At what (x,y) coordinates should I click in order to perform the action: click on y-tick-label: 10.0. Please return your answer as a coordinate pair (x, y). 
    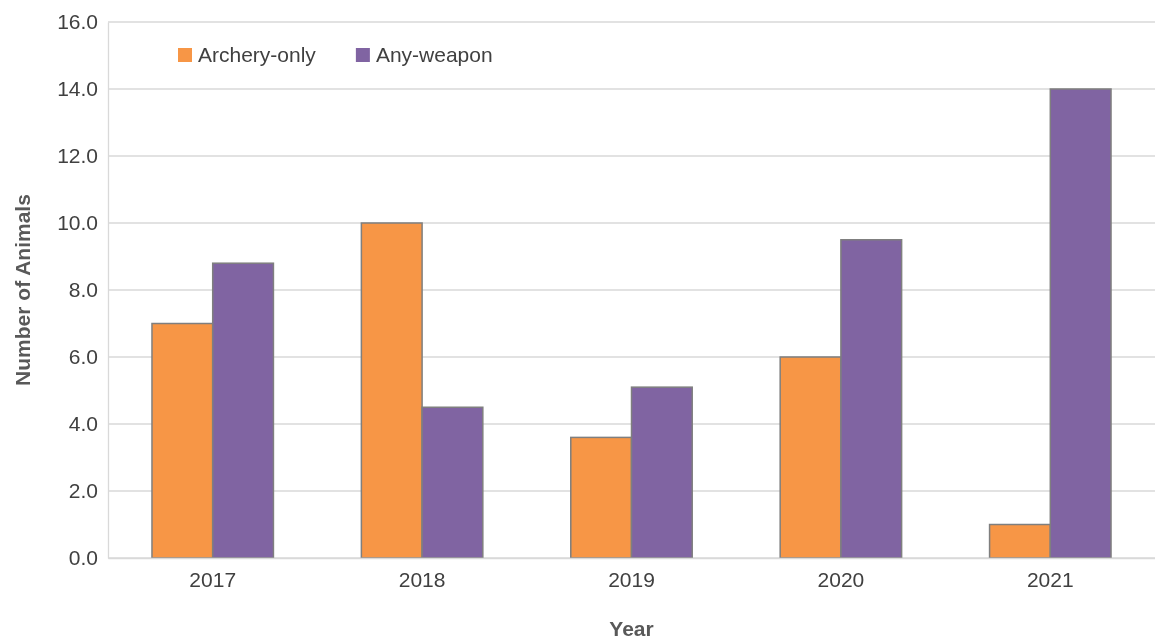
    Looking at the image, I should click on (77, 223).